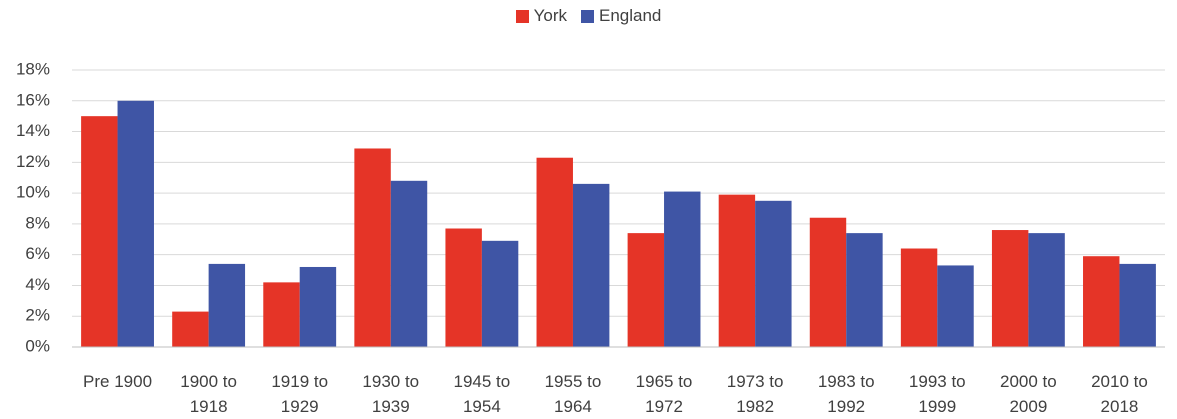 Image resolution: width=1177 pixels, height=419 pixels. I want to click on legend-item: England, so click(621, 16).